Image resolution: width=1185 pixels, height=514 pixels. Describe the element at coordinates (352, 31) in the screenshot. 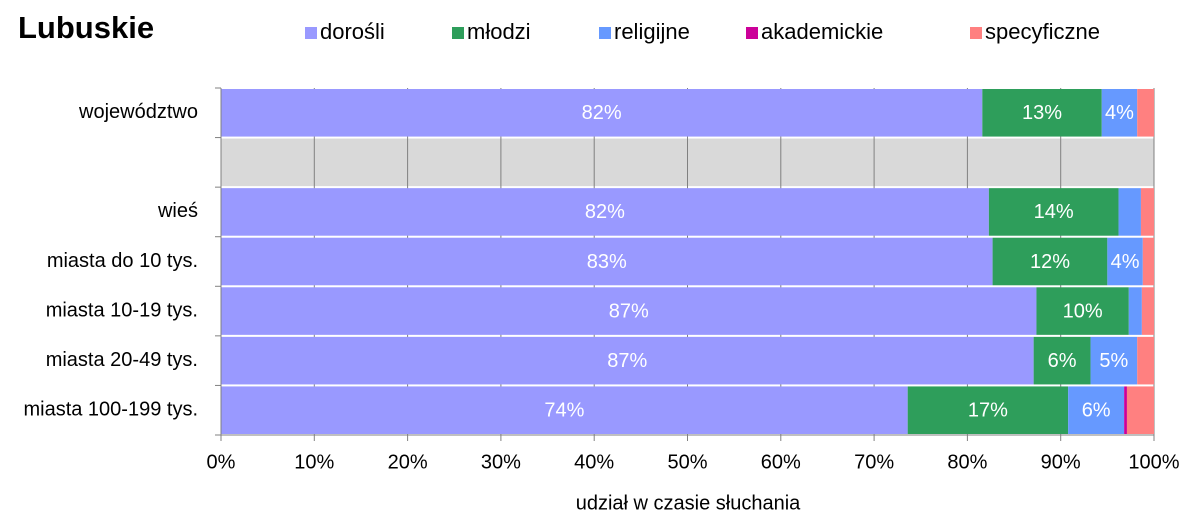

I see `legend-label: dorośli` at that location.